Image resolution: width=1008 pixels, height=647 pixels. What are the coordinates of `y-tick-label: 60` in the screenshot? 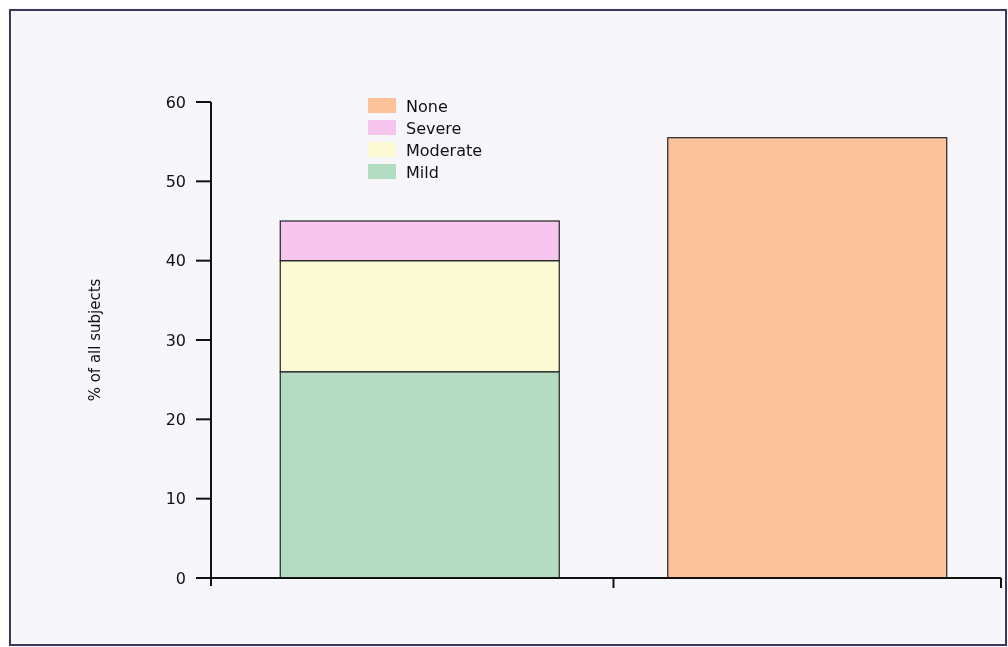 It's located at (175, 102).